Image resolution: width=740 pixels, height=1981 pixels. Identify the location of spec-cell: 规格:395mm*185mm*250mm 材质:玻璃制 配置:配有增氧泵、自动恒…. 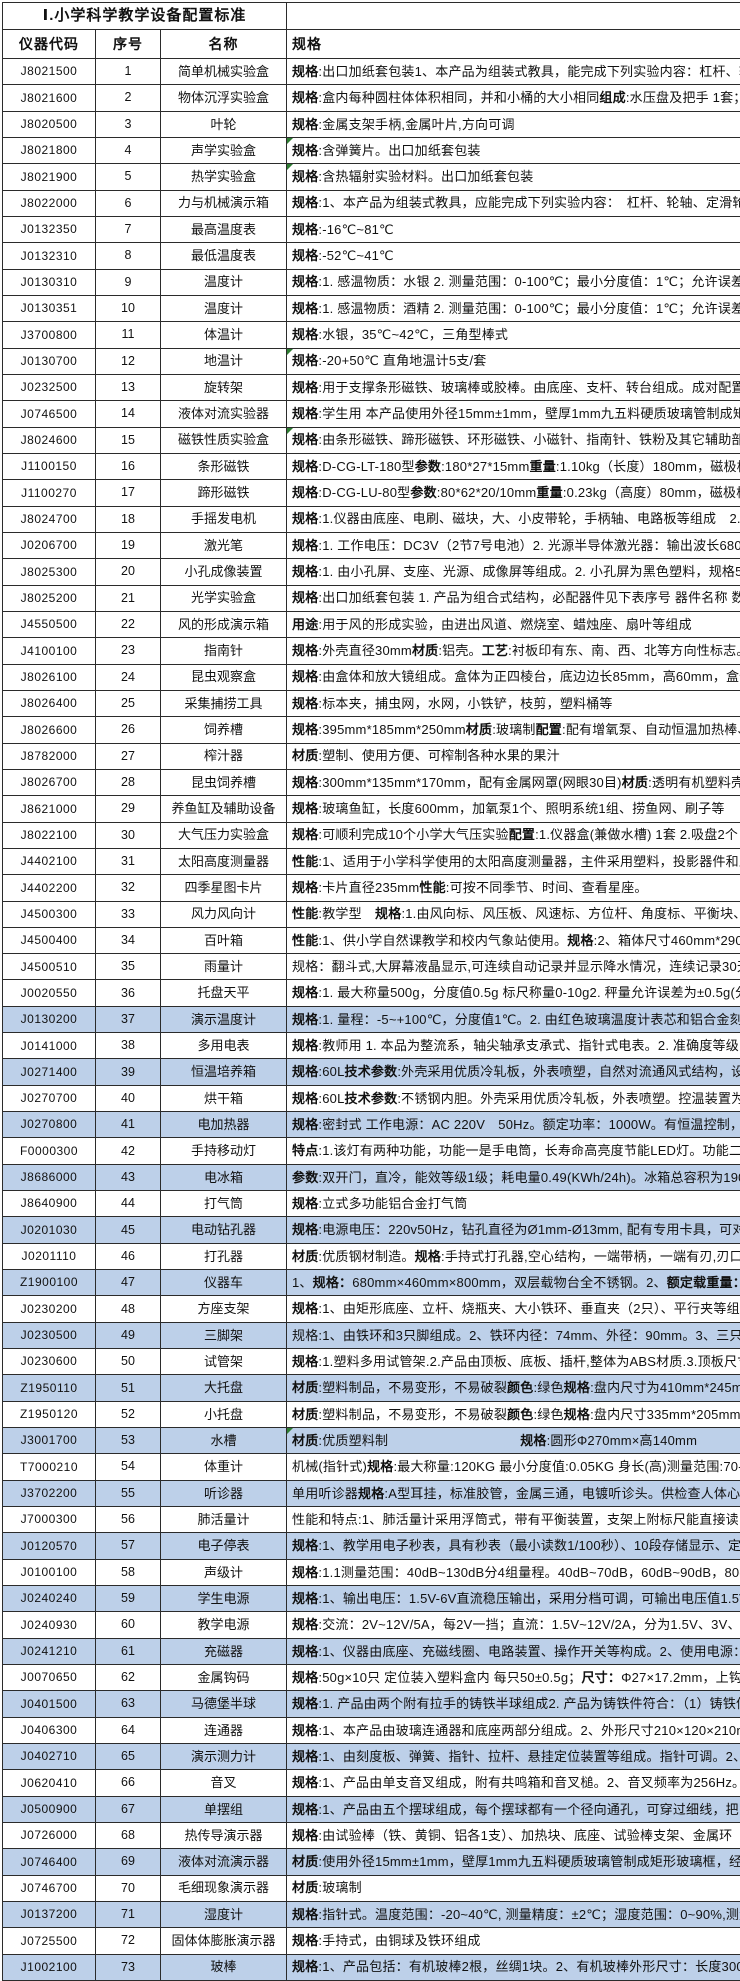
(516, 730).